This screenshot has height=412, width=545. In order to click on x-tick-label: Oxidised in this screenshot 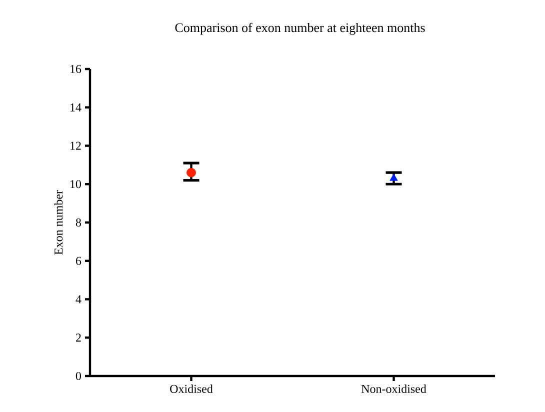, I will do `click(191, 388)`.